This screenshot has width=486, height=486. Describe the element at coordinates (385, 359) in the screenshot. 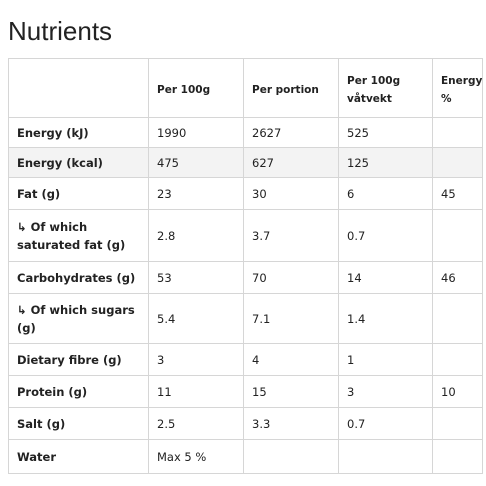

I see `table-cell: 1` at that location.